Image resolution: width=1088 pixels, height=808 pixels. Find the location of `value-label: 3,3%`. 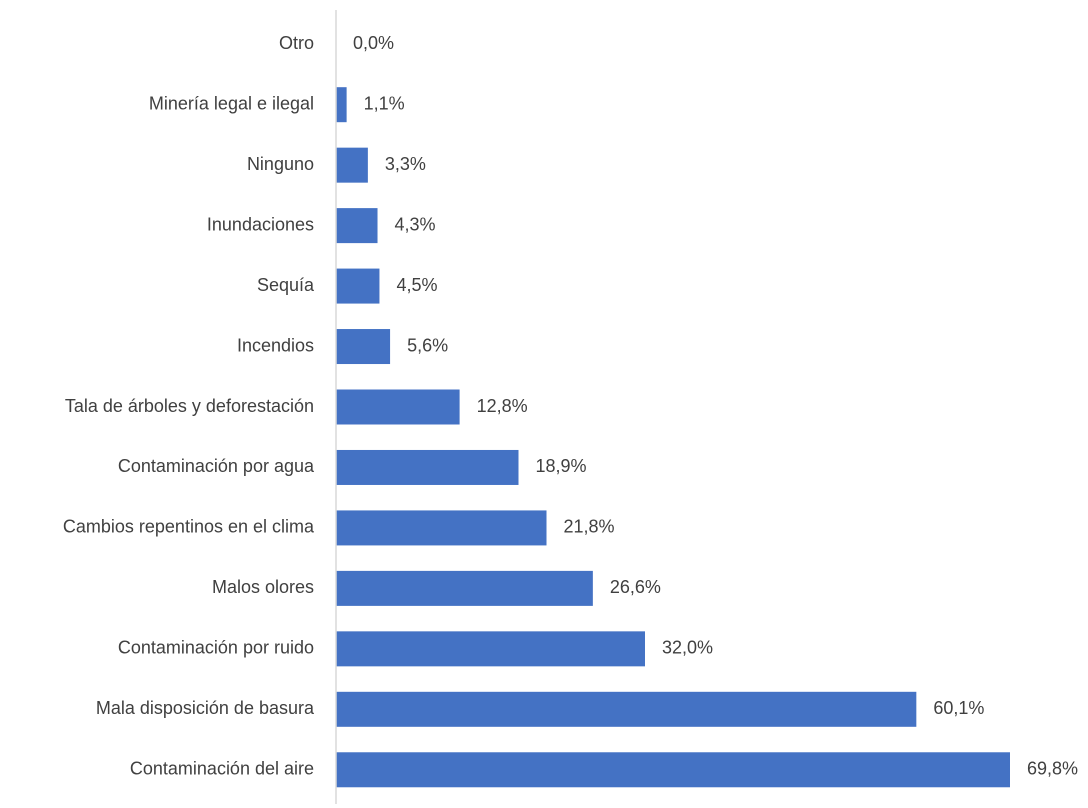

value-label: 3,3% is located at coordinates (405, 164).